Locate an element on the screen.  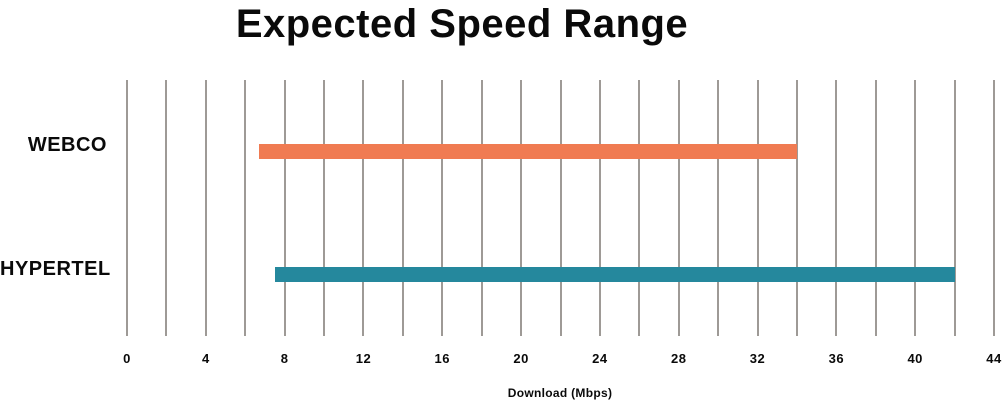
x-tick-label: 8 is located at coordinates (284, 358).